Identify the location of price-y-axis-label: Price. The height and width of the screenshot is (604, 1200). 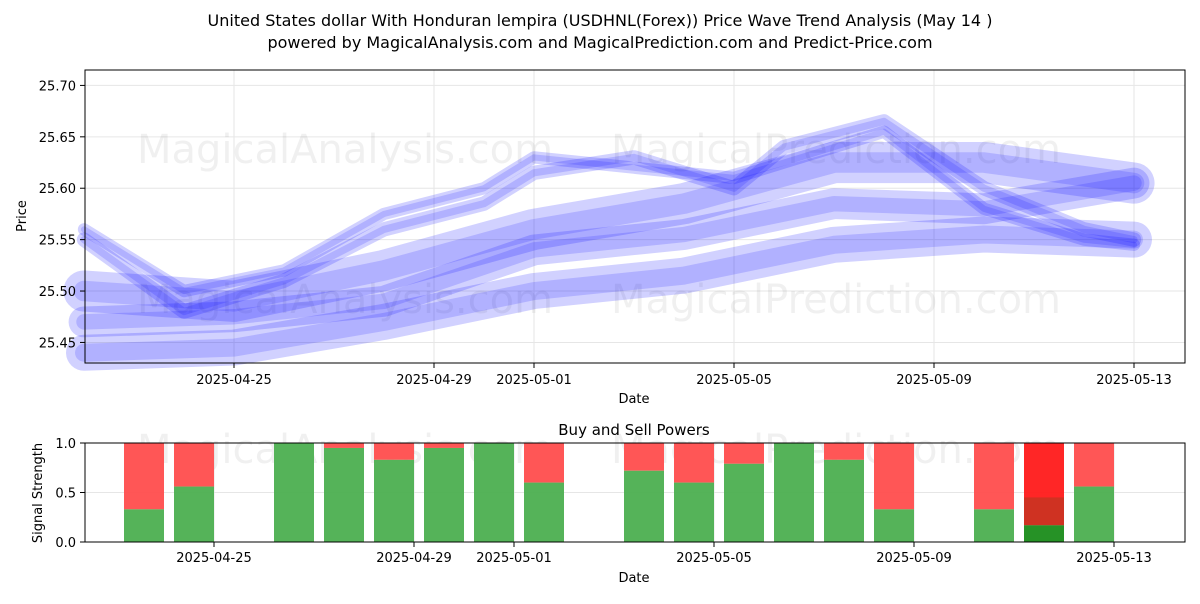
(22, 216).